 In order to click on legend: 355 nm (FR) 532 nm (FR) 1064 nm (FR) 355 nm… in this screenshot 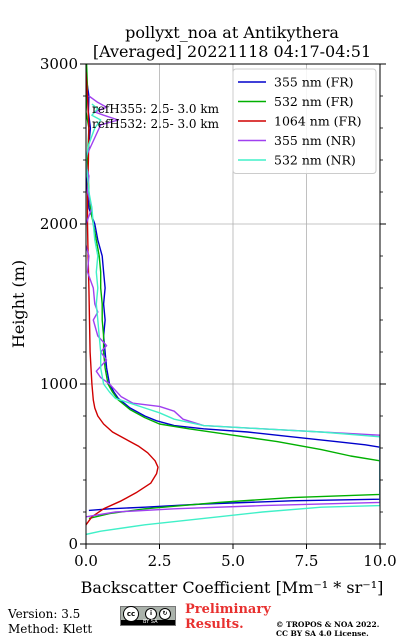, I will do `click(304, 121)`.